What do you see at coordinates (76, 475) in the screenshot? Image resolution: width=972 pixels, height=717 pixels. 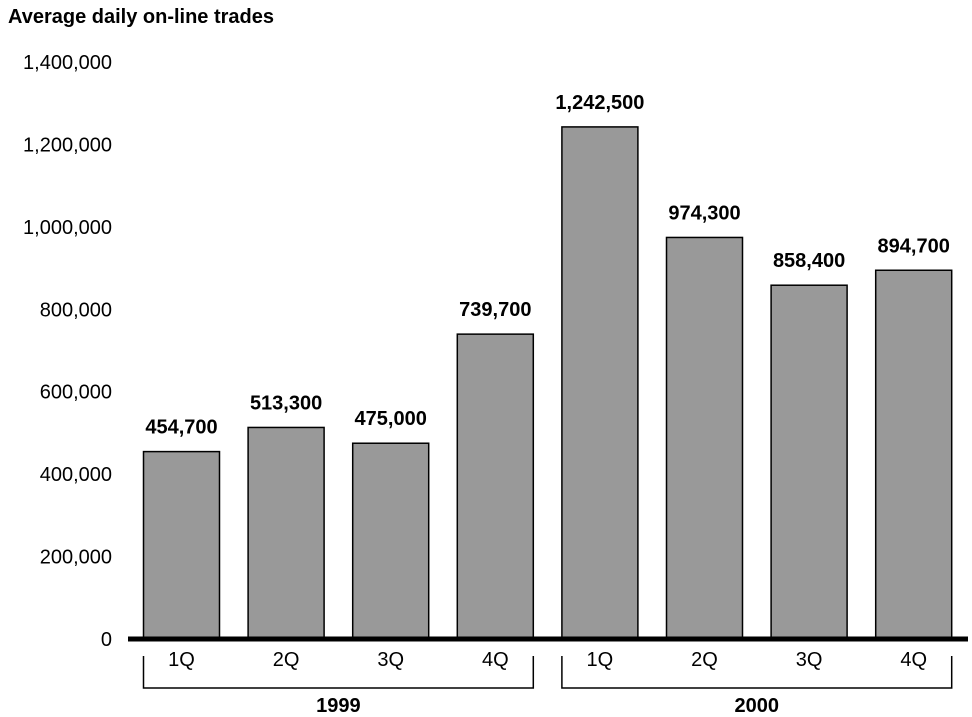 I see `y-tick-label: 400,000` at bounding box center [76, 475].